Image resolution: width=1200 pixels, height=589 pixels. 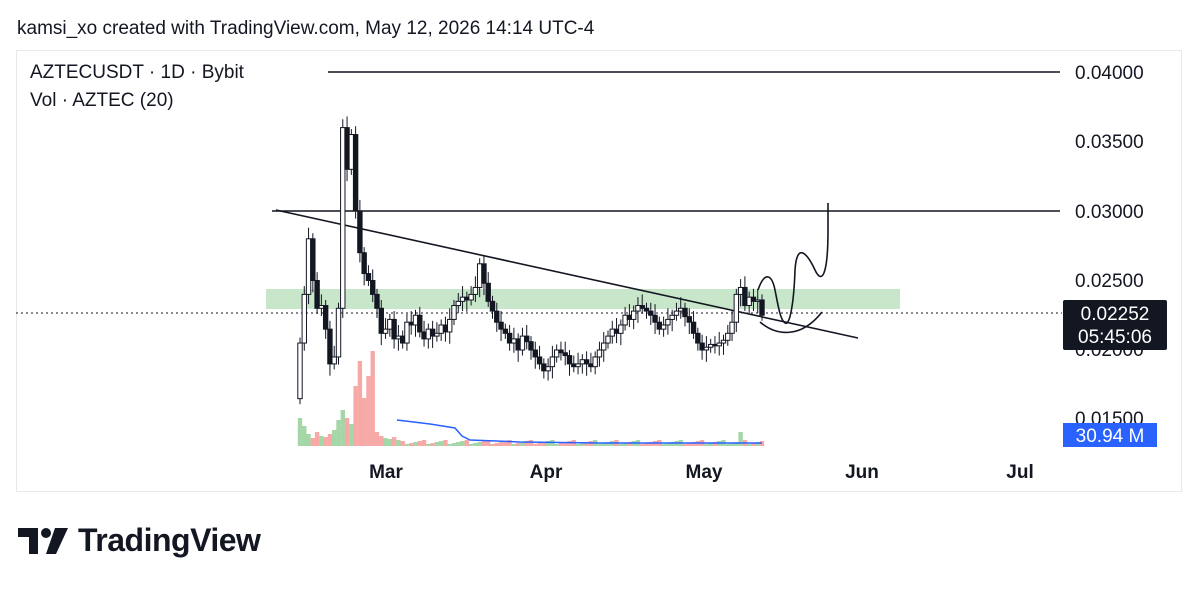 What do you see at coordinates (102, 100) in the screenshot?
I see `volume-legend: Vol · AZTEC (20)` at bounding box center [102, 100].